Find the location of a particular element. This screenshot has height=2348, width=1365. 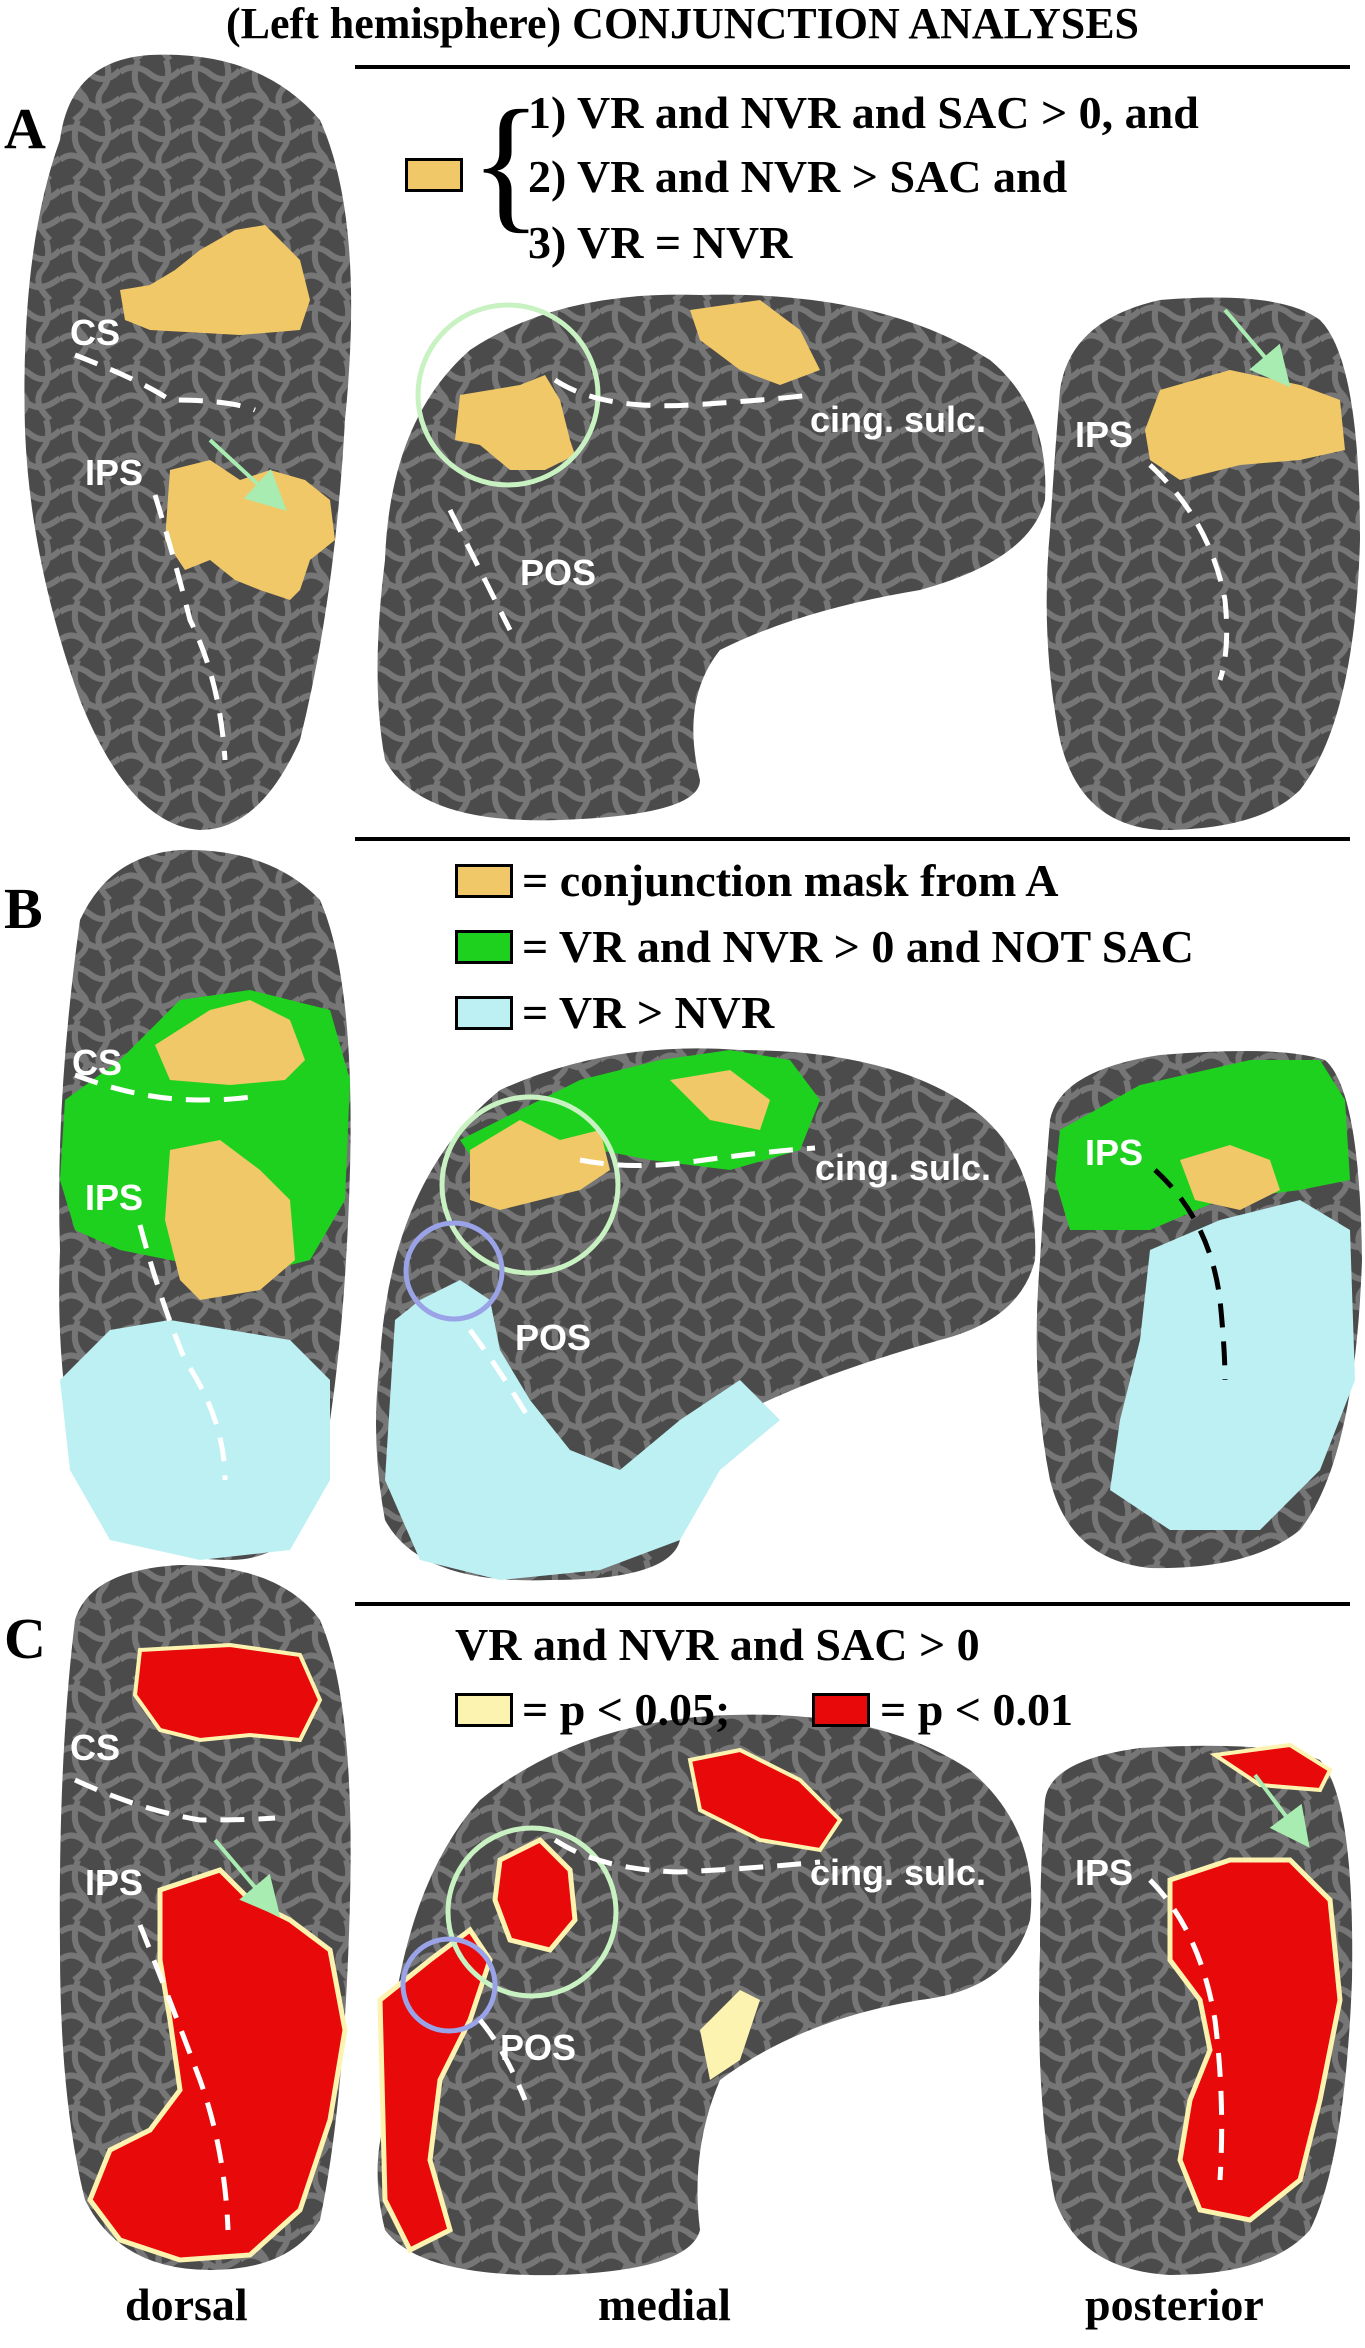

panel-b-rule is located at coordinates (852, 839).